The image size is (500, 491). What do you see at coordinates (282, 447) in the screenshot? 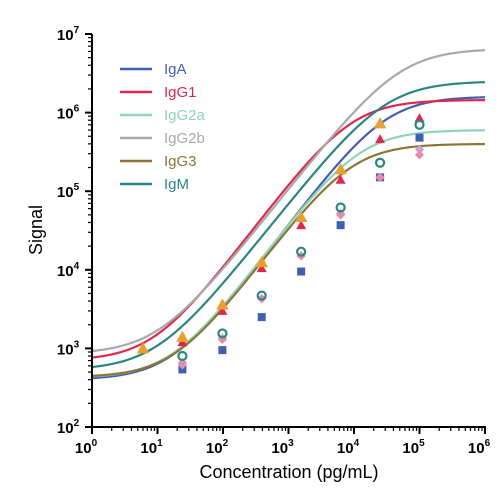
I see `x-tick-label: 10³` at bounding box center [282, 447].